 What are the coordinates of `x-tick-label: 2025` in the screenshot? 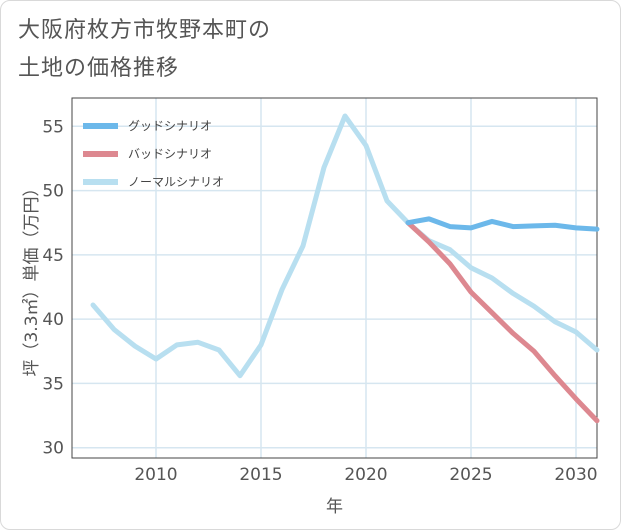 It's located at (470, 475).